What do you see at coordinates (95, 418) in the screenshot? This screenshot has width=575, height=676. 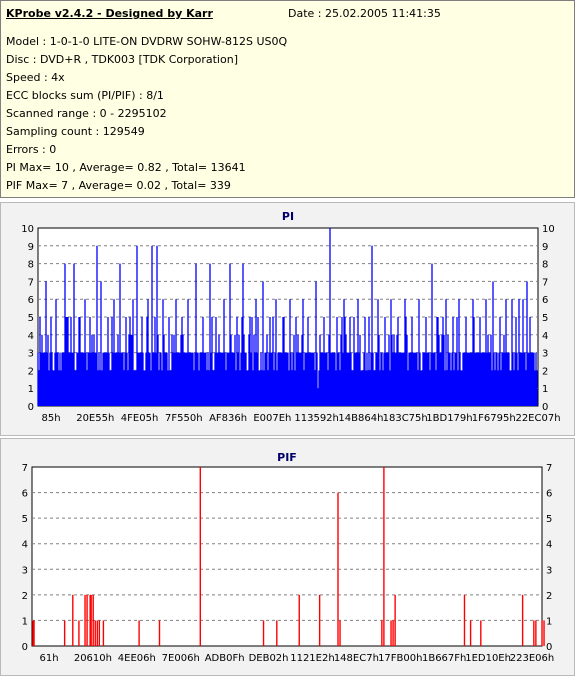 I see `pi-x-tick-label: 20E55h` at bounding box center [95, 418].